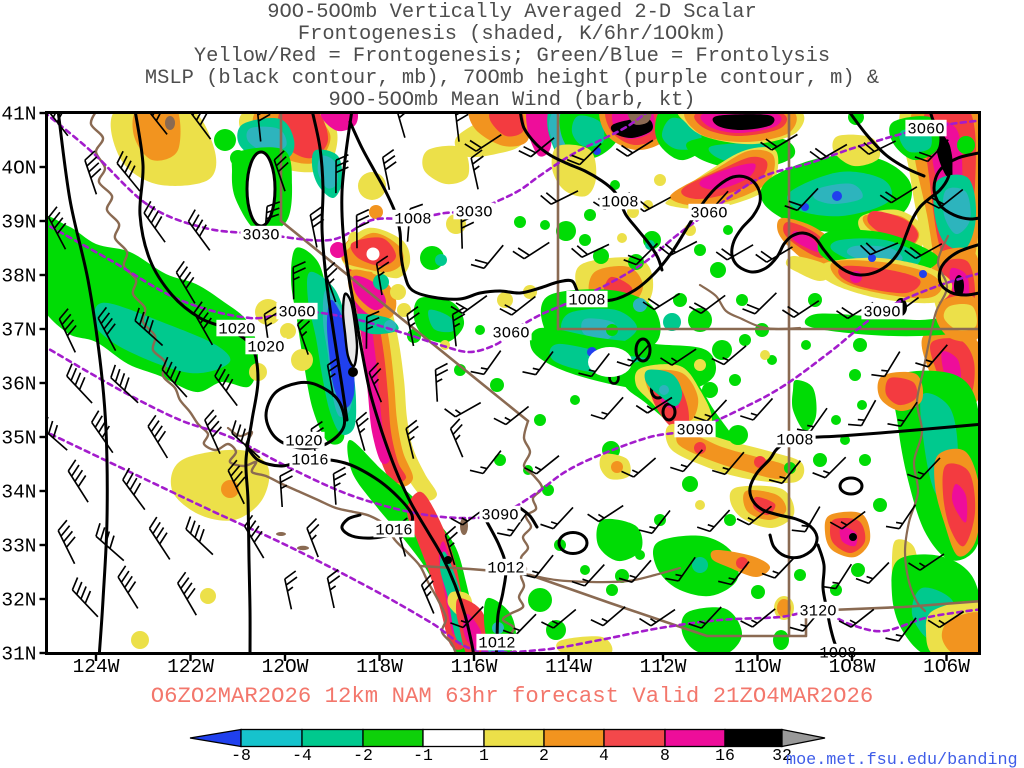 The width and height of the screenshot is (1024, 768). What do you see at coordinates (190, 667) in the screenshot?
I see `svg-text: 122W` at bounding box center [190, 667].